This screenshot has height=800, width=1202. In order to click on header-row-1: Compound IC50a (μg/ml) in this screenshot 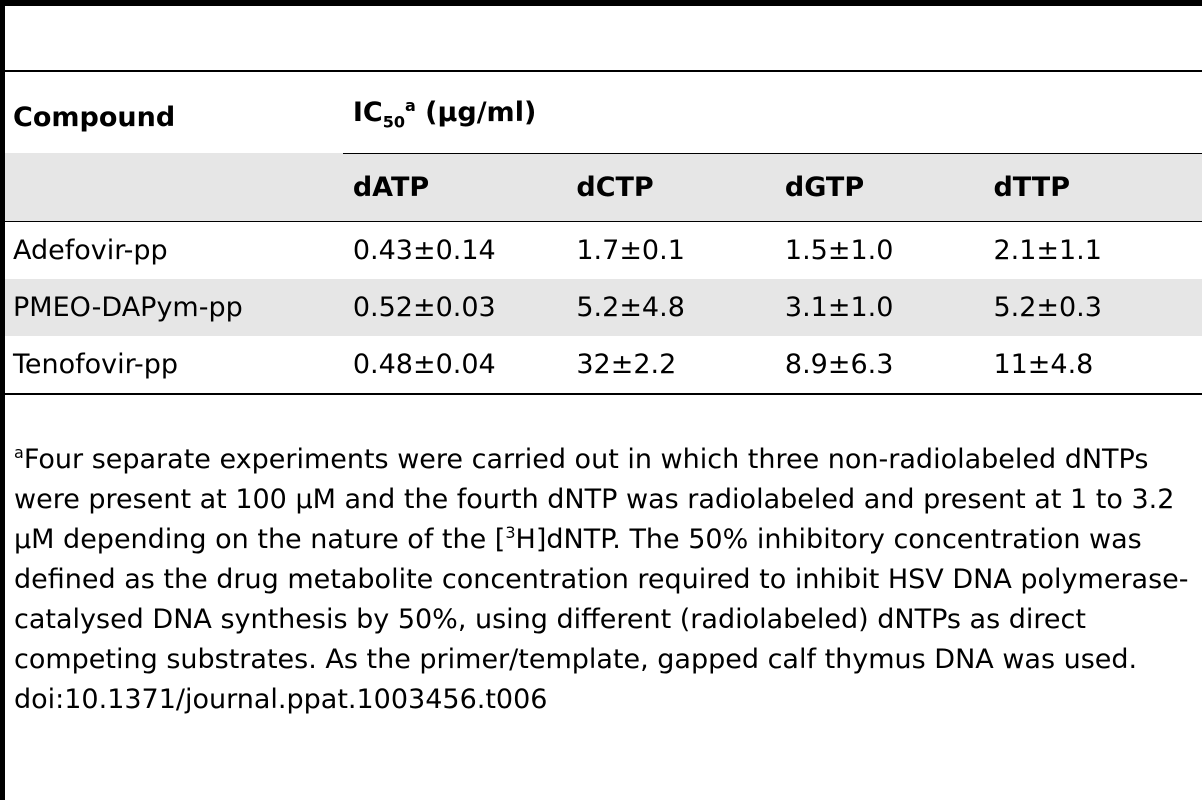, I will do `click(603, 113)`.